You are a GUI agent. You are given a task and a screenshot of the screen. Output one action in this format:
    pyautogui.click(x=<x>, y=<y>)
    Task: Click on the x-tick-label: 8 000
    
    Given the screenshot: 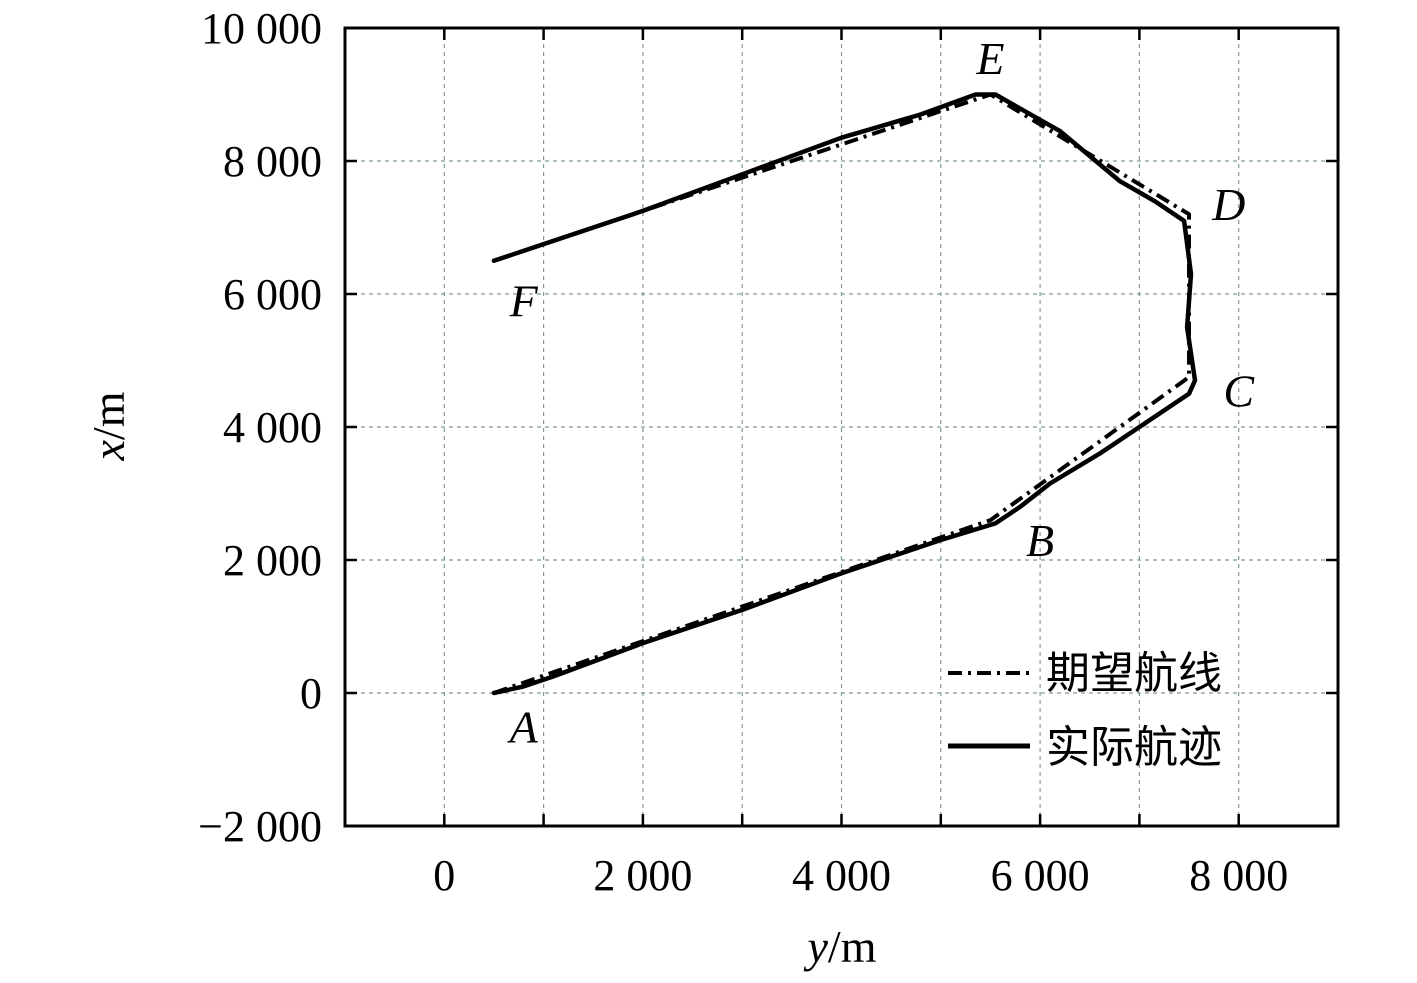 What is the action you would take?
    pyautogui.click(x=1238, y=875)
    